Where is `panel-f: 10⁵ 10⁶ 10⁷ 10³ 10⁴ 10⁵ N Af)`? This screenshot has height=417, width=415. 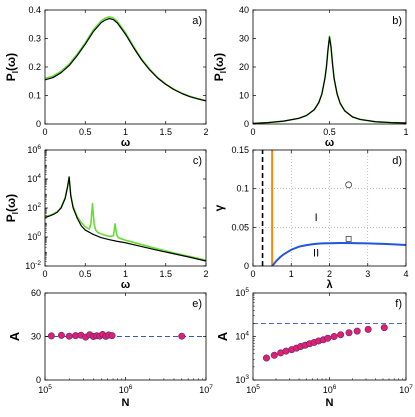
panel-f: 10⁵ 10⁶ 10⁷ 10³ 10⁴ 10⁵ N Af) is located at coordinates (314, 348).